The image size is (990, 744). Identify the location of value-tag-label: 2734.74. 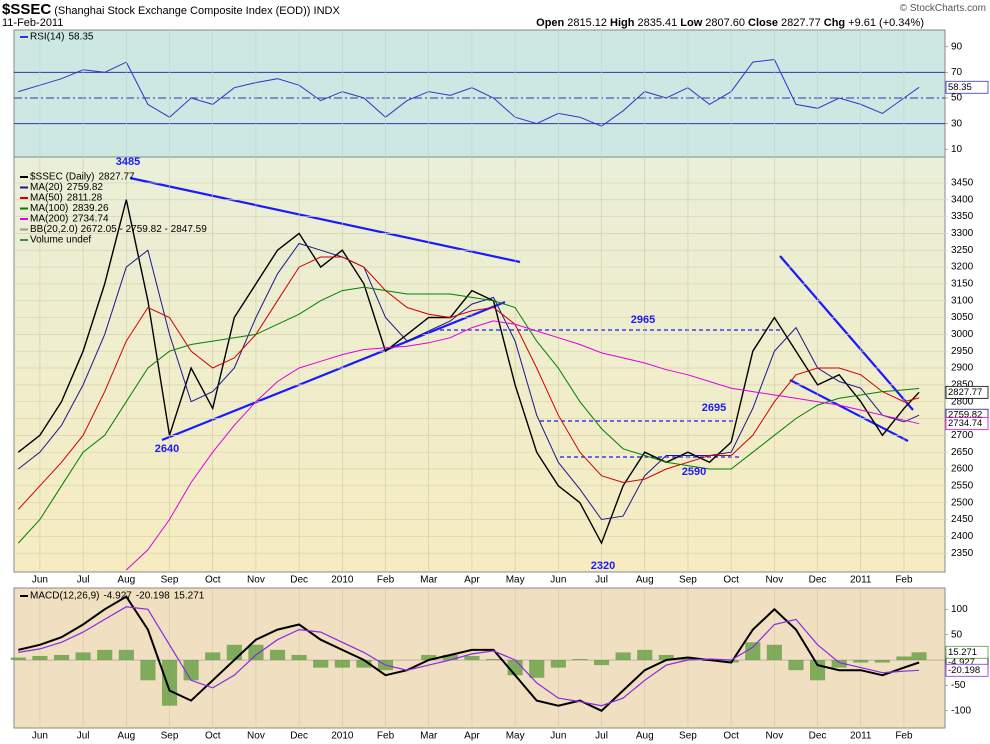
(965, 423).